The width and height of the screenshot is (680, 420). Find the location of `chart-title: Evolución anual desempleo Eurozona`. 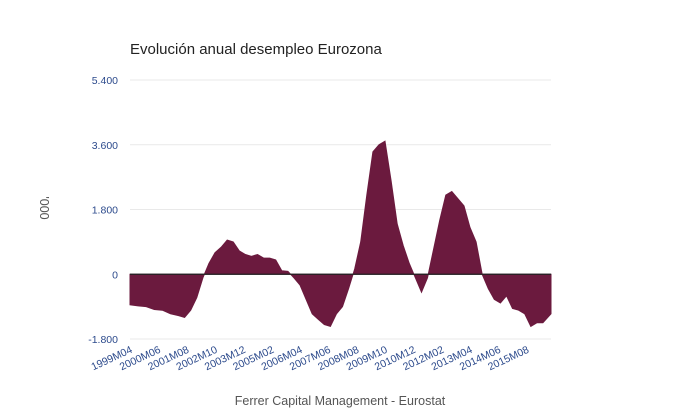

chart-title: Evolución anual desempleo Eurozona is located at coordinates (256, 49).